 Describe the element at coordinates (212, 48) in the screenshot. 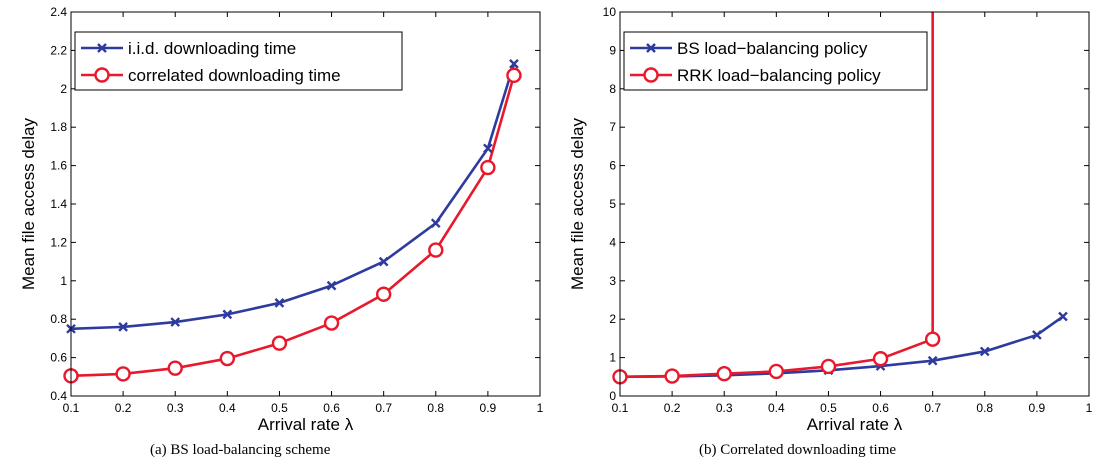

I see `legend-label-0: i.i.d. downloading time` at that location.